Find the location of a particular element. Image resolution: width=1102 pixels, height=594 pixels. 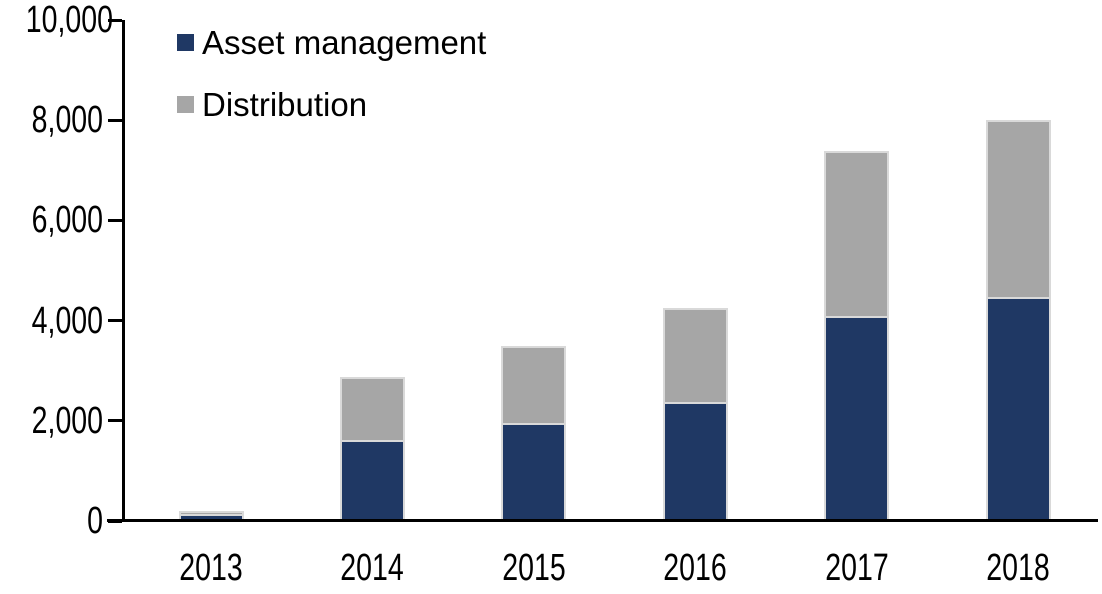

asset-management-swatch-icon is located at coordinates (185, 42).